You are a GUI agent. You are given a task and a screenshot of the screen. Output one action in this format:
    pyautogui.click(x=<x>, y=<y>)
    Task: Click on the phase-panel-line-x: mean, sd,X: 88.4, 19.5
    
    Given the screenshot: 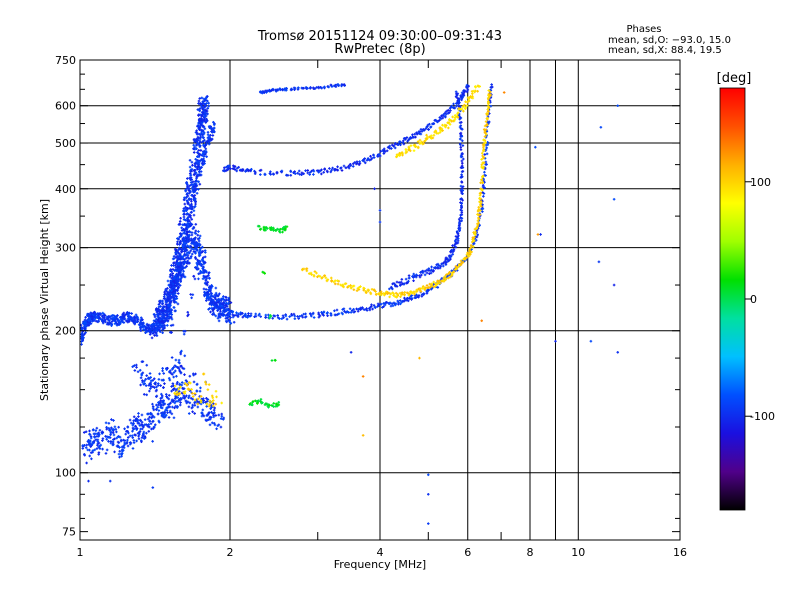 What is the action you would take?
    pyautogui.click(x=665, y=50)
    